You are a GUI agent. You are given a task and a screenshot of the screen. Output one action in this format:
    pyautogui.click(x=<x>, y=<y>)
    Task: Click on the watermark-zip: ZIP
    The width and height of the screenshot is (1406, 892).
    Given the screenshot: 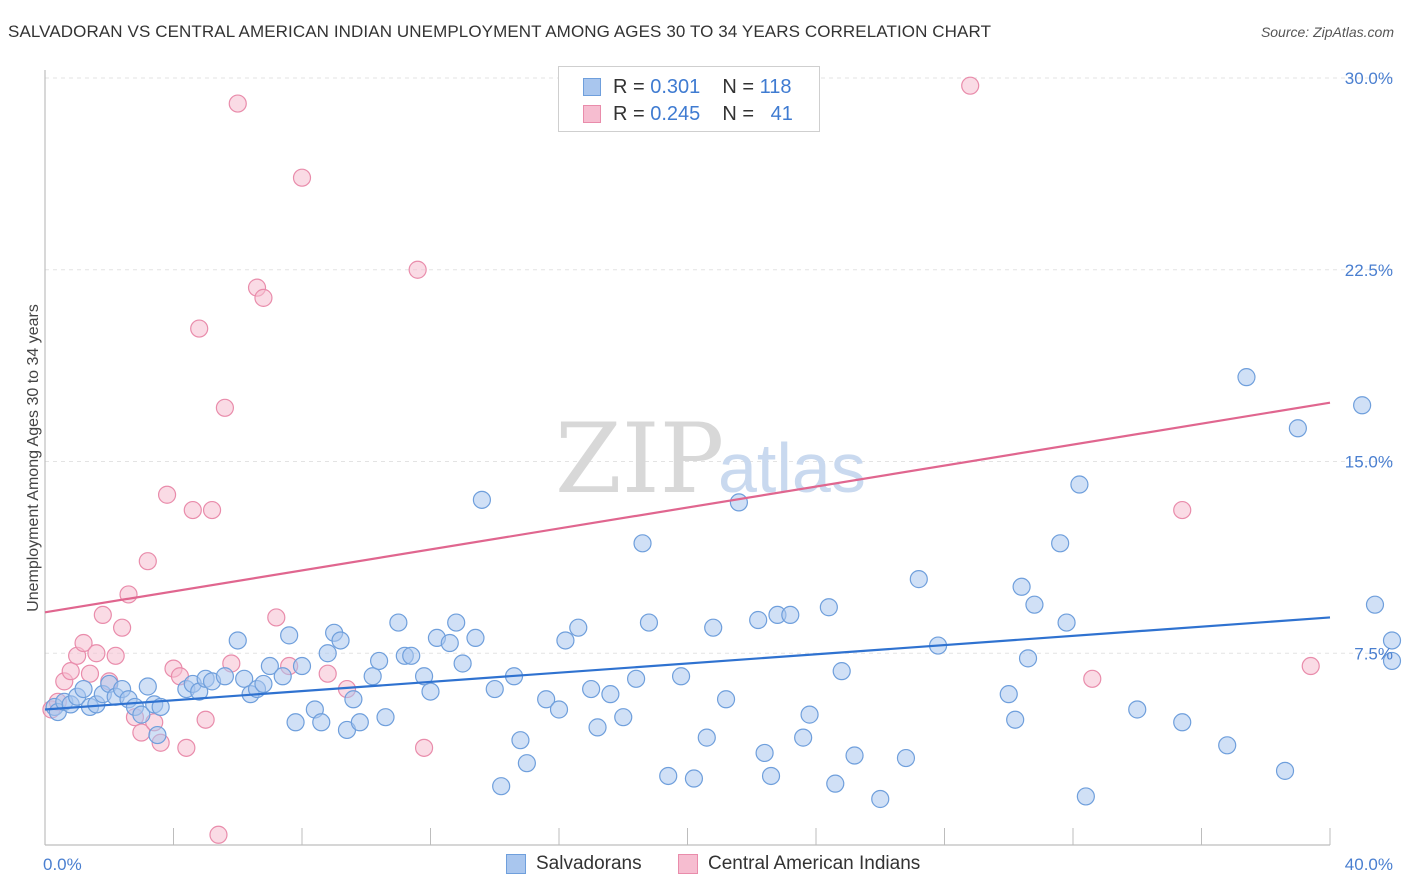 What is the action you would take?
    pyautogui.click(x=639, y=459)
    